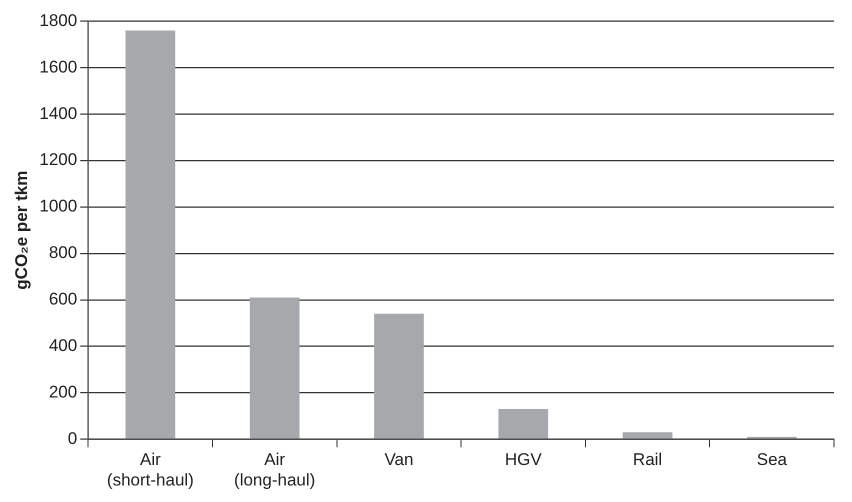  Describe the element at coordinates (58, 206) in the screenshot. I see `y-tick-label: 1000` at that location.